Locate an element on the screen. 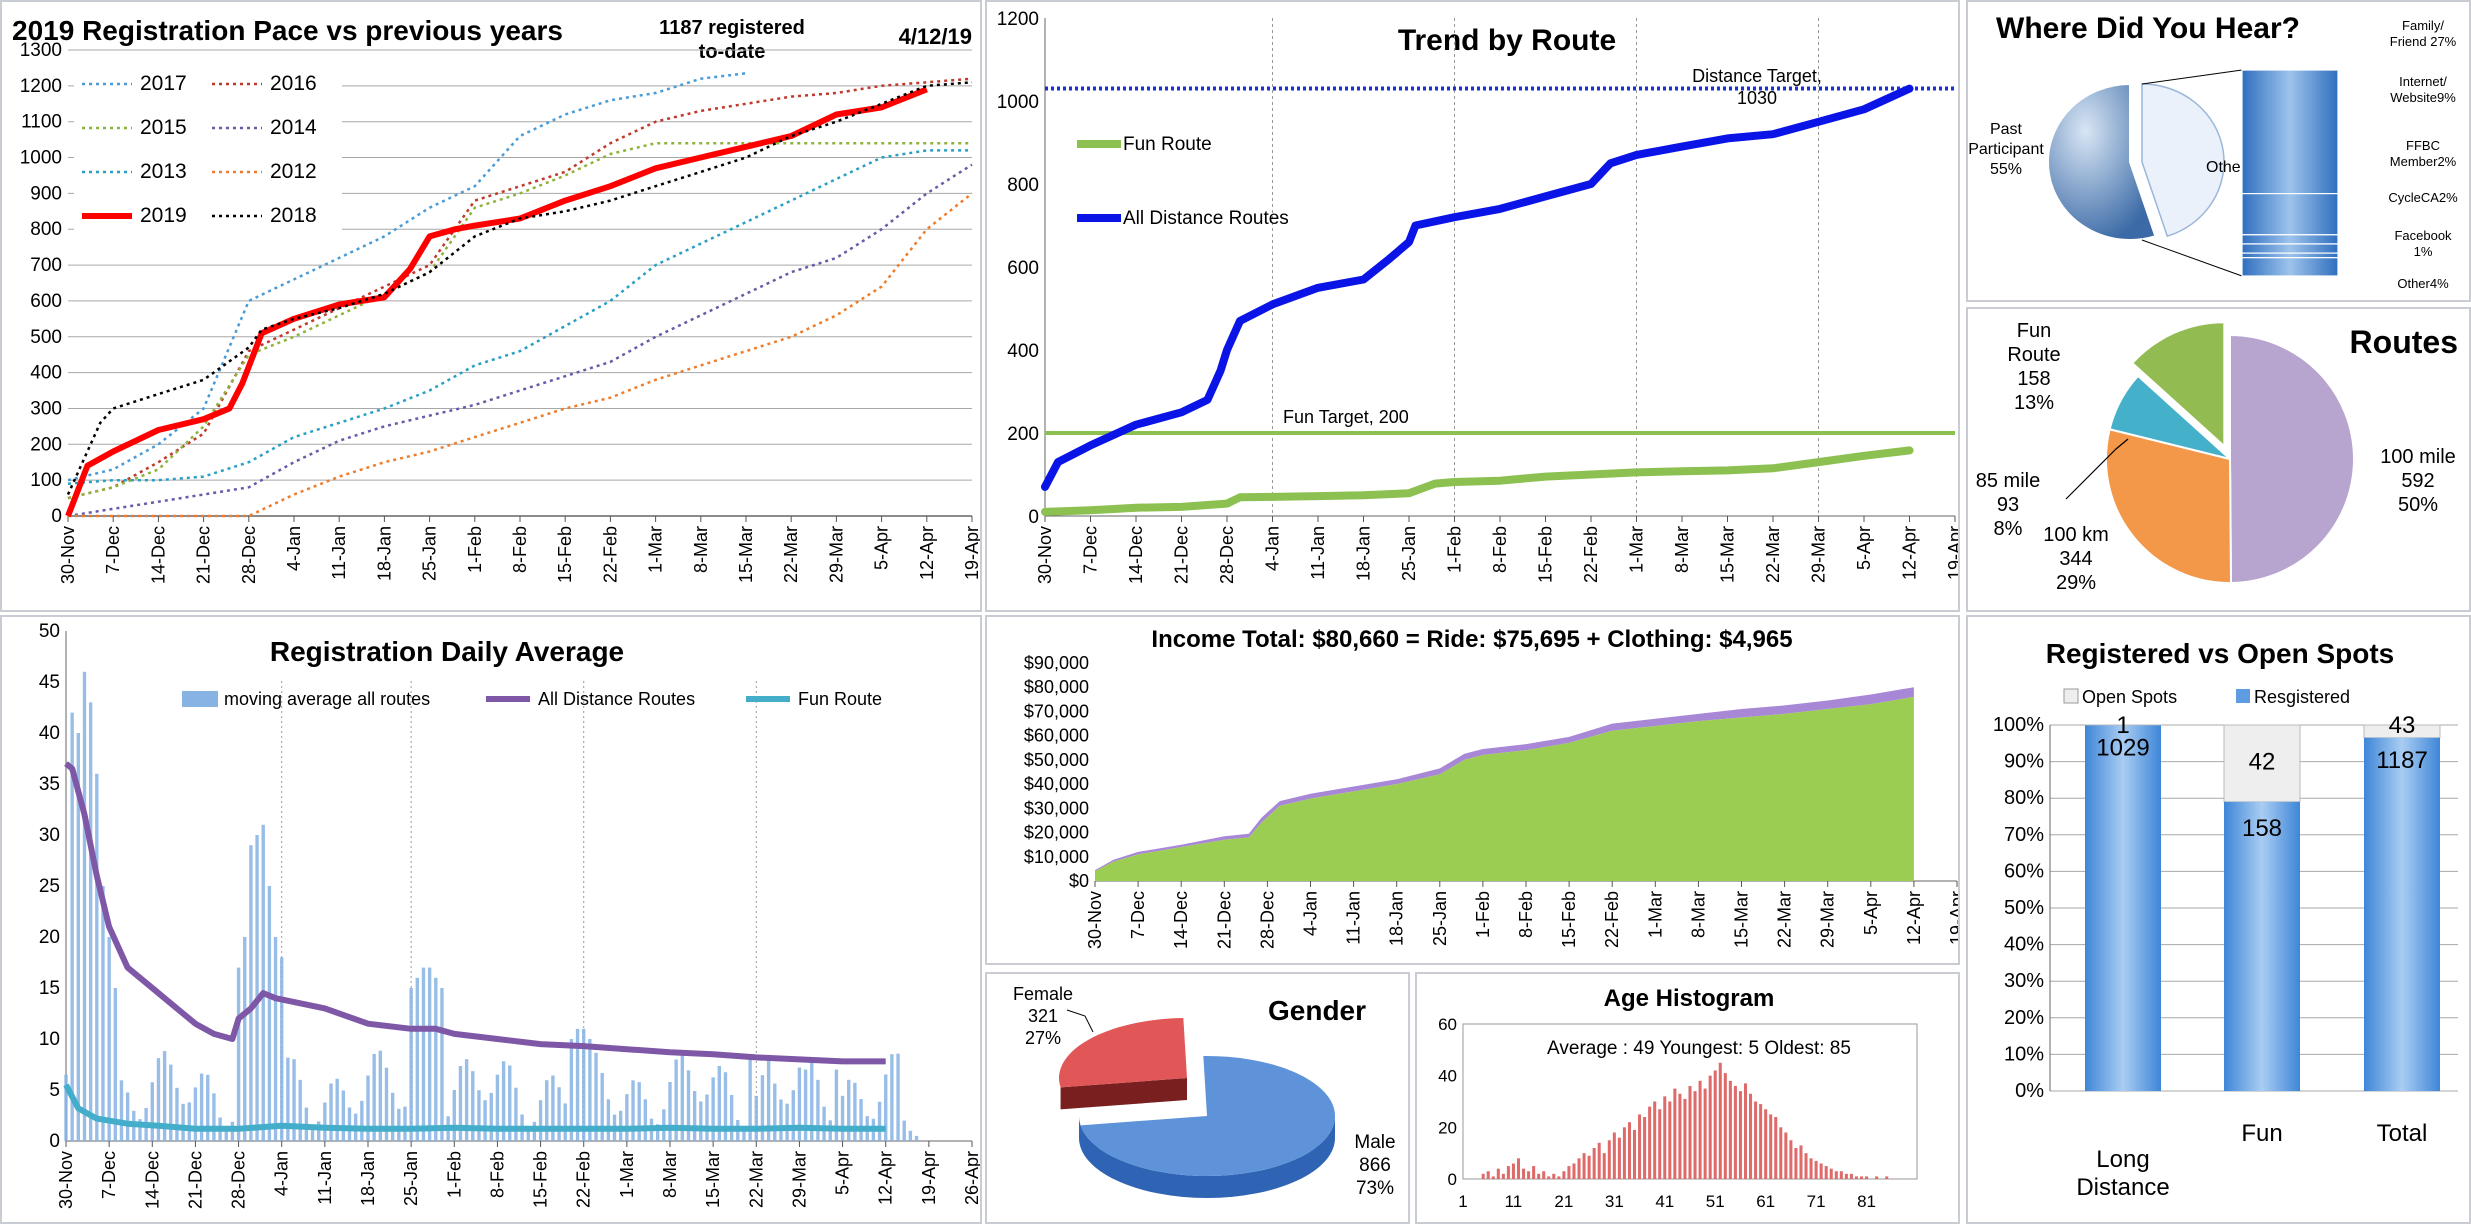 Image resolution: width=2471 pixels, height=1224 pixels. trend-ytick-line: 1000 is located at coordinates (1018, 102).